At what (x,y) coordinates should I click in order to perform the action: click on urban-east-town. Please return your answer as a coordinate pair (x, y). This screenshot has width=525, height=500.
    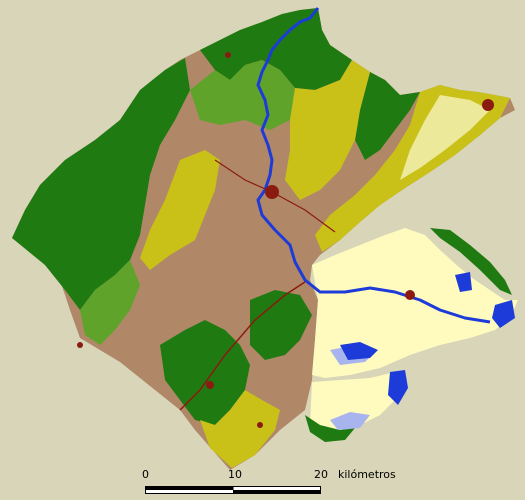
    Looking at the image, I should click on (488, 105).